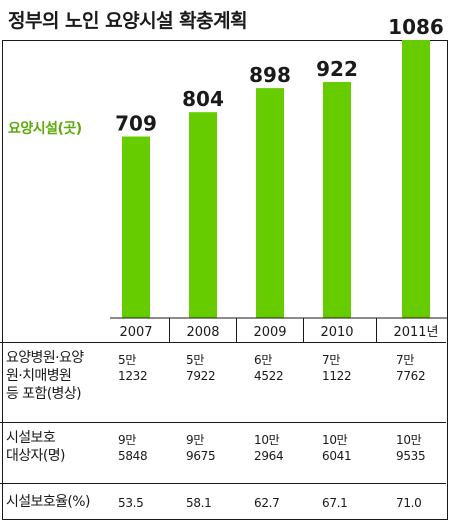 The image size is (450, 522). What do you see at coordinates (267, 503) in the screenshot?
I see `table-cell: 62.7` at bounding box center [267, 503].